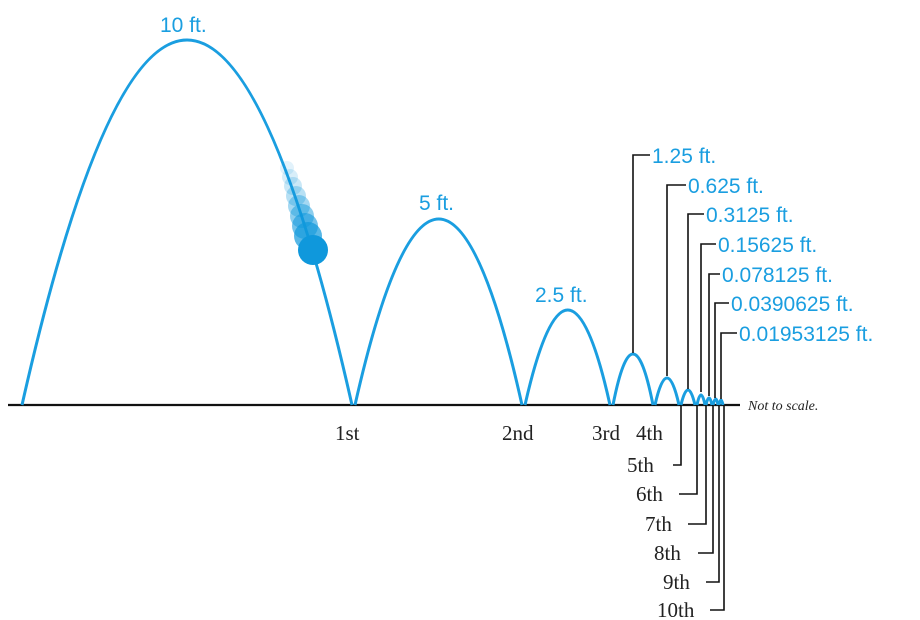  I want to click on ball-motion-trail, so click(304, 213).